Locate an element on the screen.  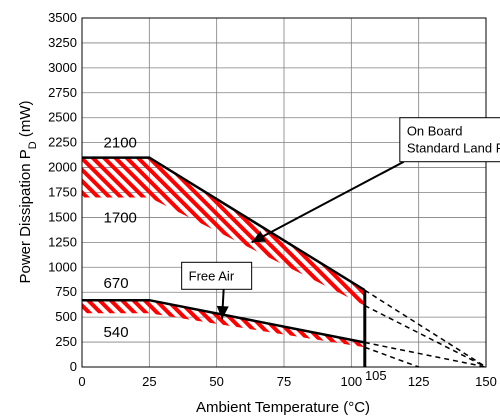
value-annotation: 670 is located at coordinates (116, 283).